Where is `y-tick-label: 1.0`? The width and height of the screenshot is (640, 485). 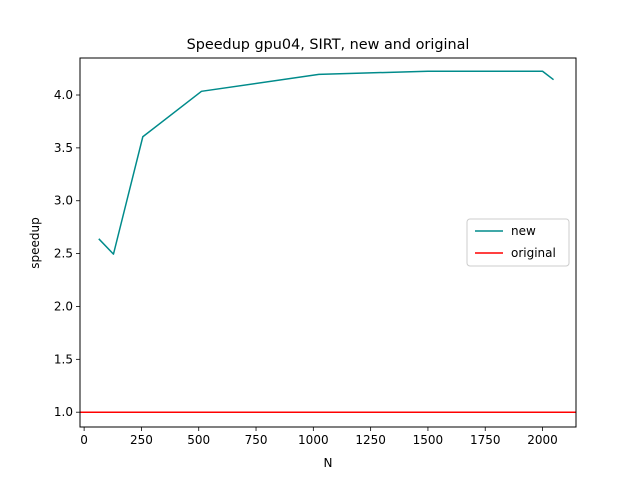
y-tick-label: 1.0 is located at coordinates (63, 412).